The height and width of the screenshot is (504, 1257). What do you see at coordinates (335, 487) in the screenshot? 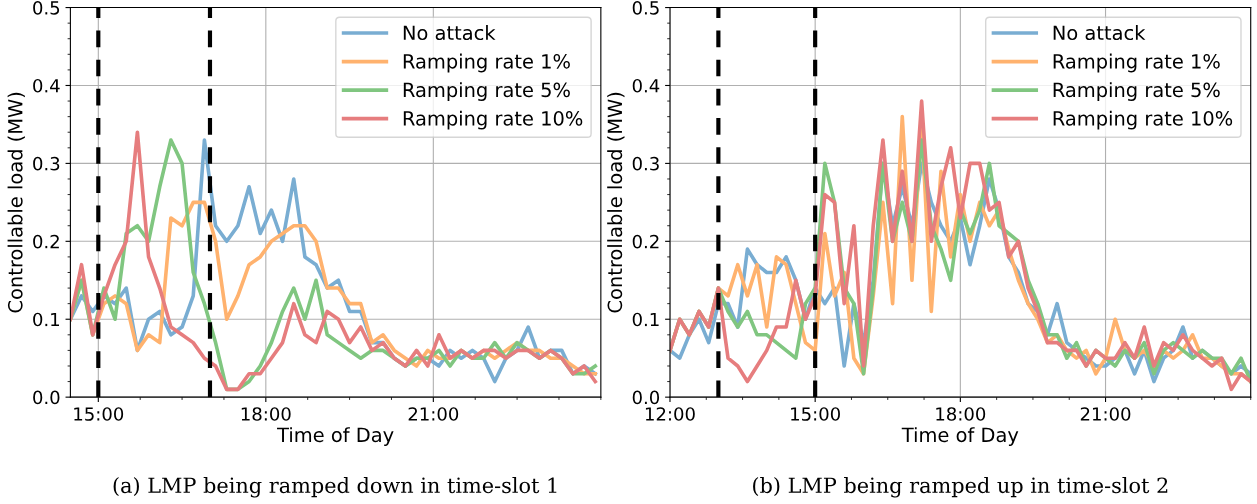
I see `text: (a) LMP being ramped down in time-slot 1` at bounding box center [335, 487].